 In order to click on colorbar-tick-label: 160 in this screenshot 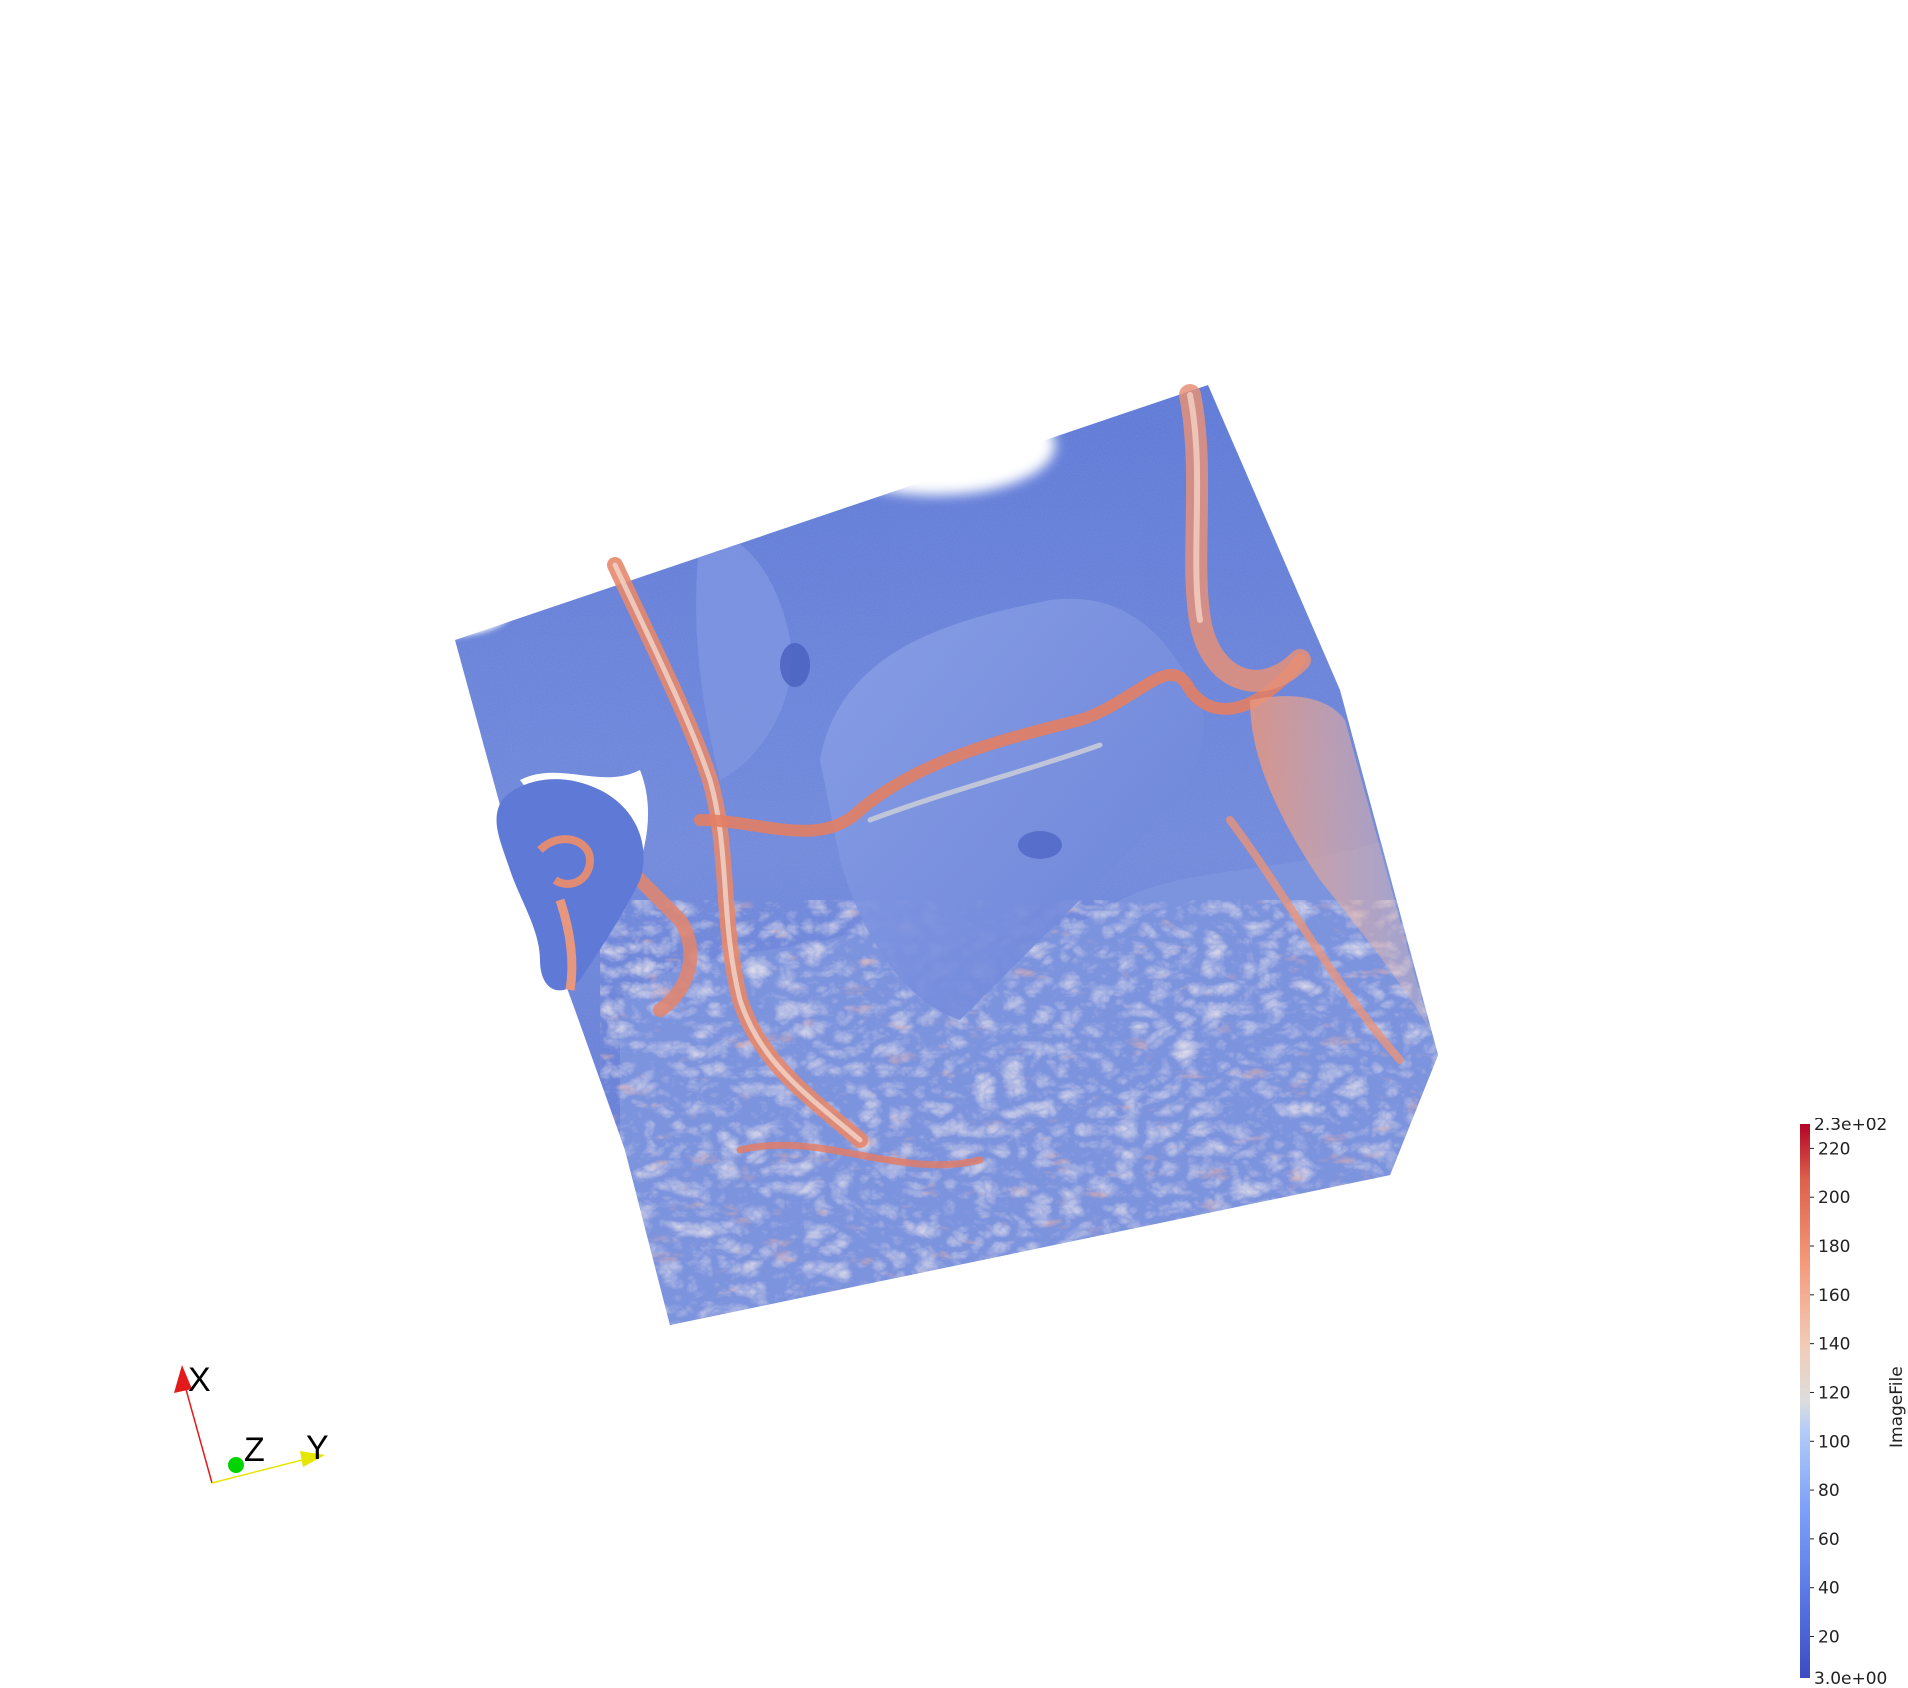, I will do `click(1834, 1296)`.